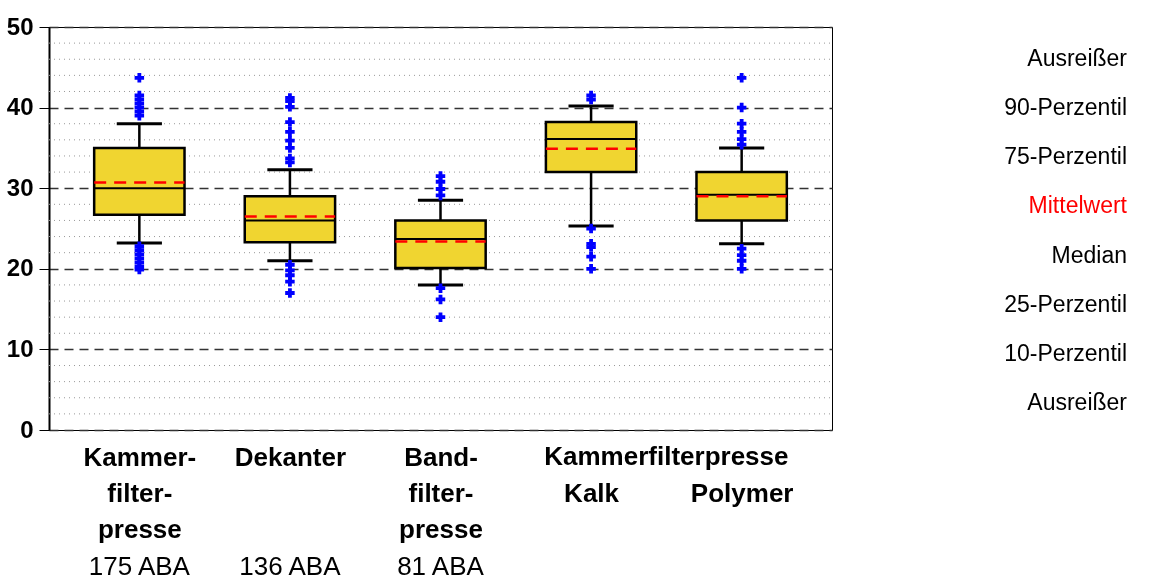 This screenshot has width=1160, height=588. I want to click on y-tick-label: 40, so click(20, 107).